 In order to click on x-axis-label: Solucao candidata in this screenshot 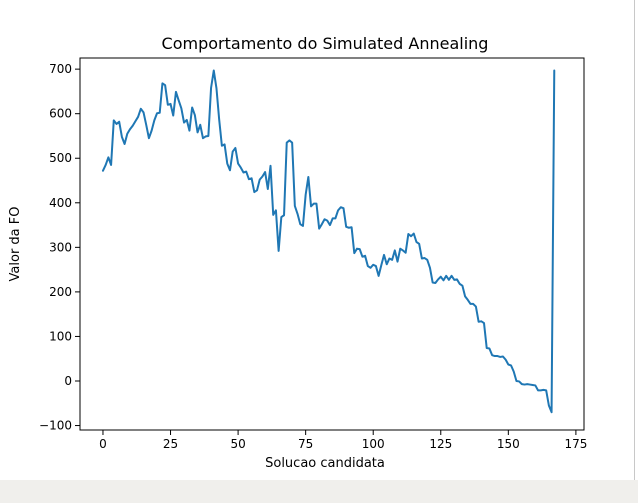, I will do `click(325, 463)`.